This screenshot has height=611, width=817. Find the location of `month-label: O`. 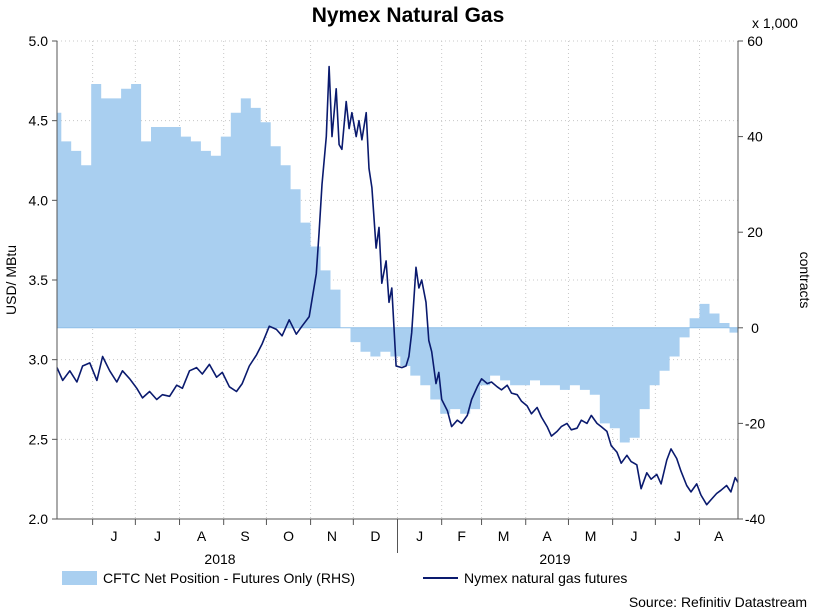

month-label: O is located at coordinates (288, 536).